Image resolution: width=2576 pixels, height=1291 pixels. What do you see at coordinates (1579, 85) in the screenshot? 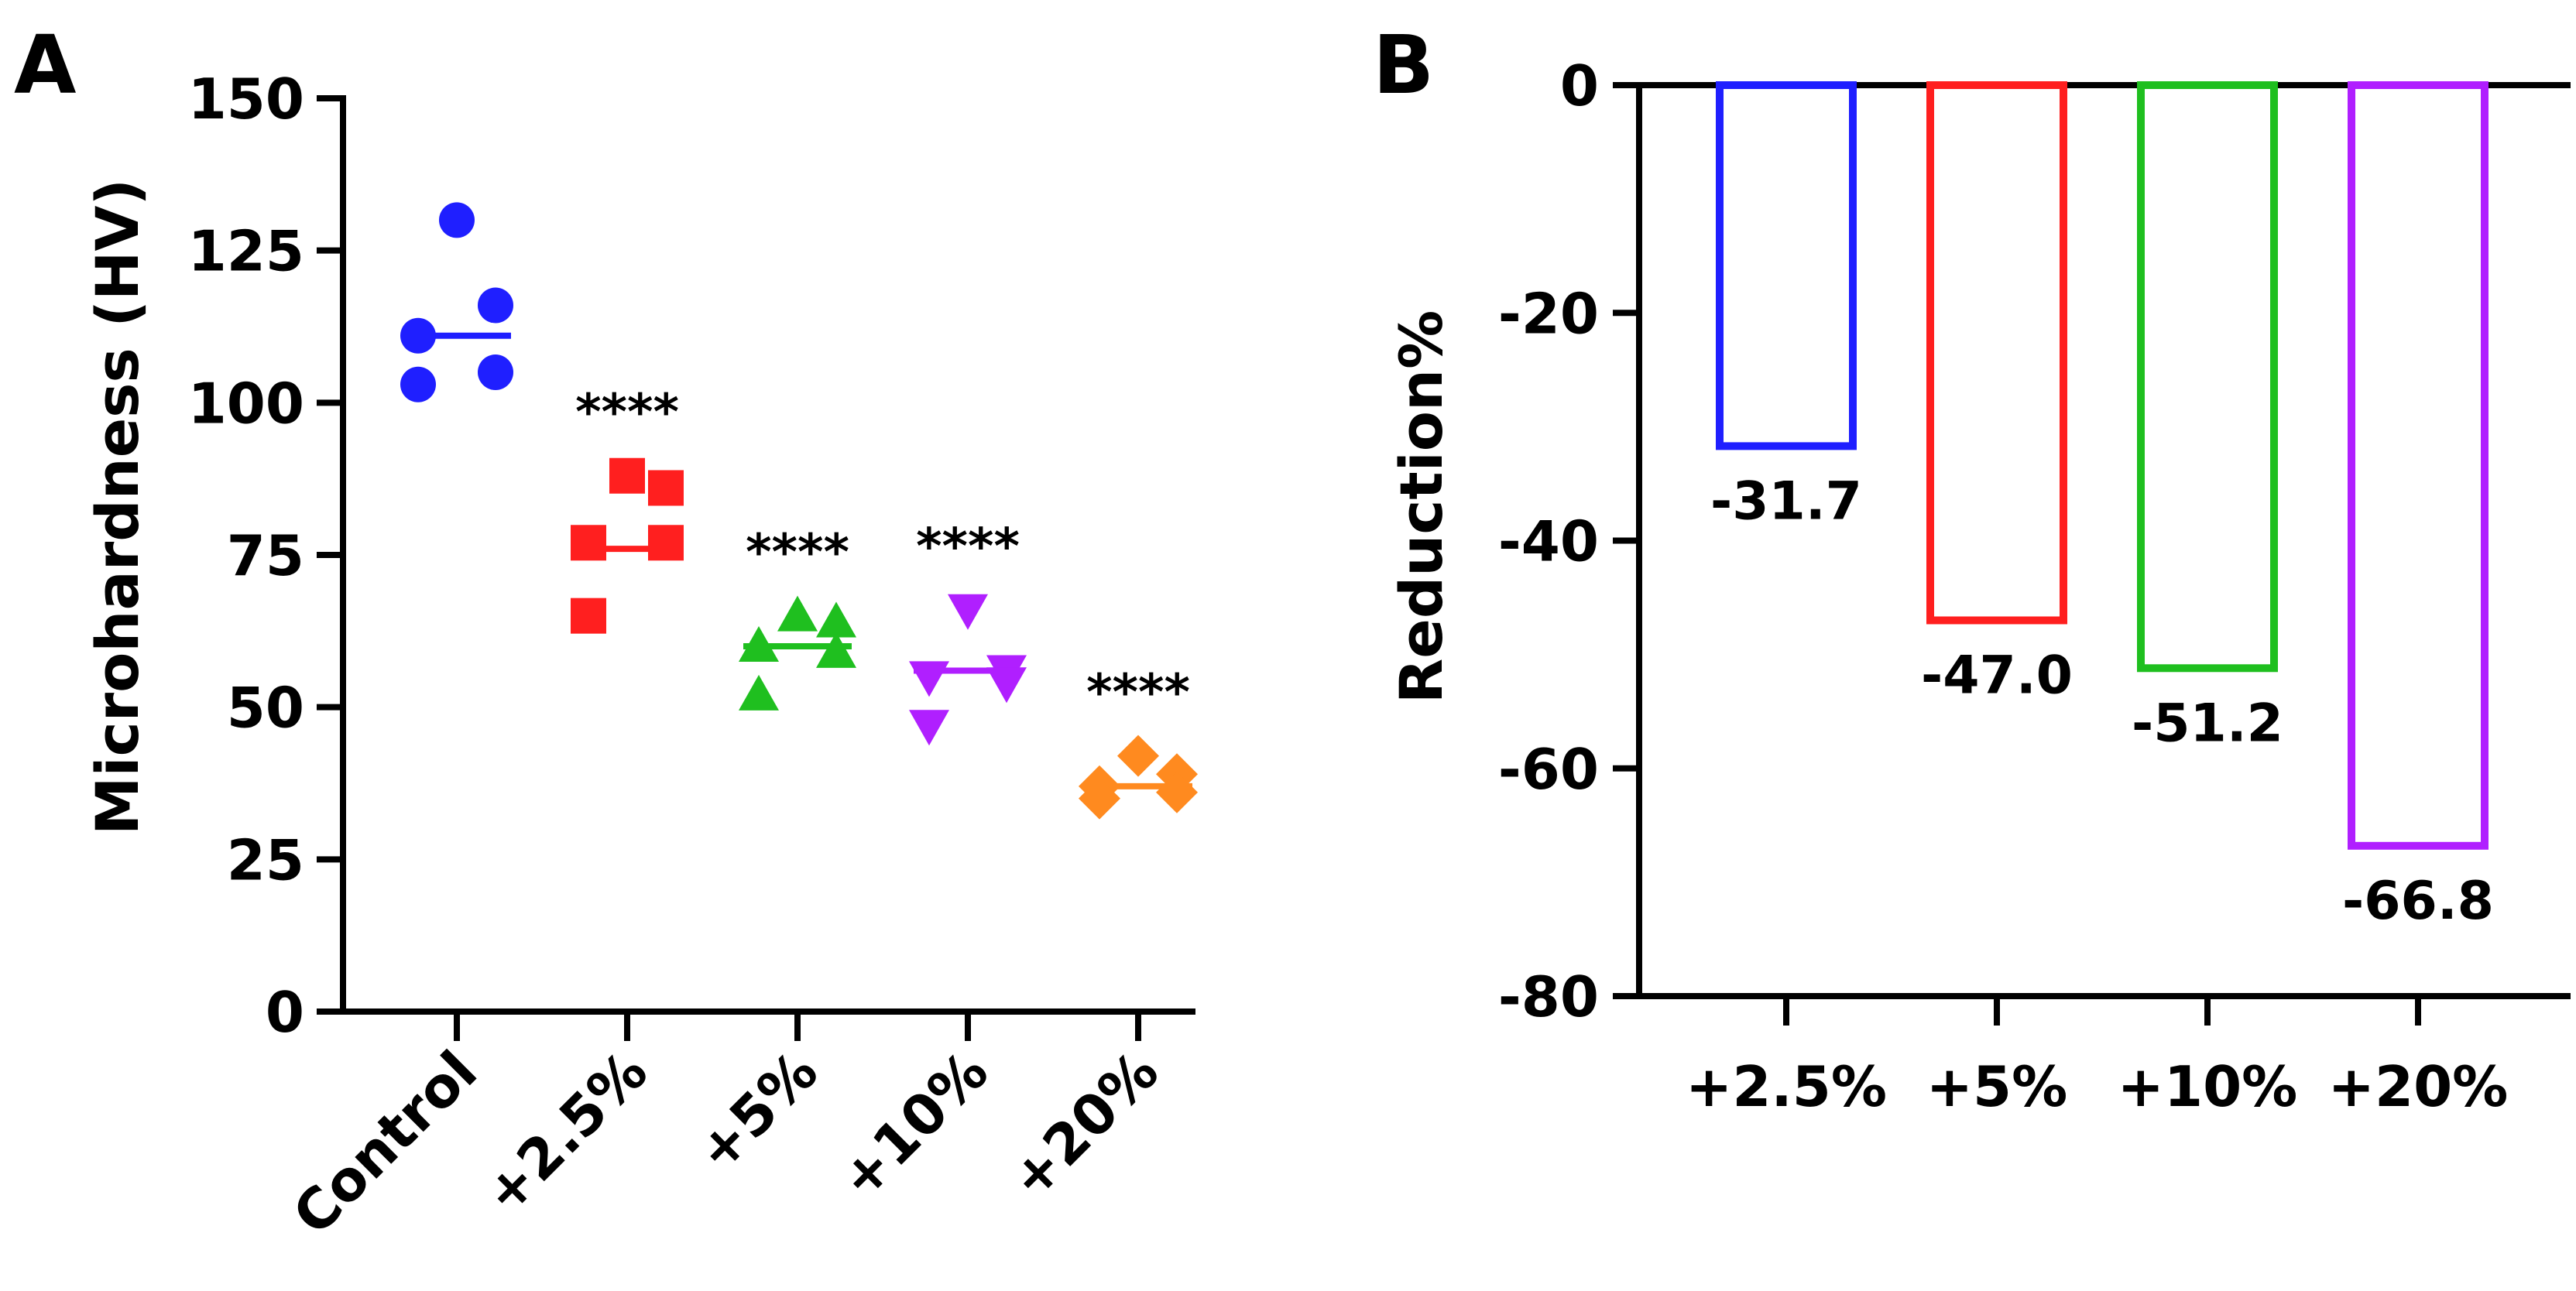
I see `panel-b-y-tick-label: 0` at bounding box center [1579, 85].